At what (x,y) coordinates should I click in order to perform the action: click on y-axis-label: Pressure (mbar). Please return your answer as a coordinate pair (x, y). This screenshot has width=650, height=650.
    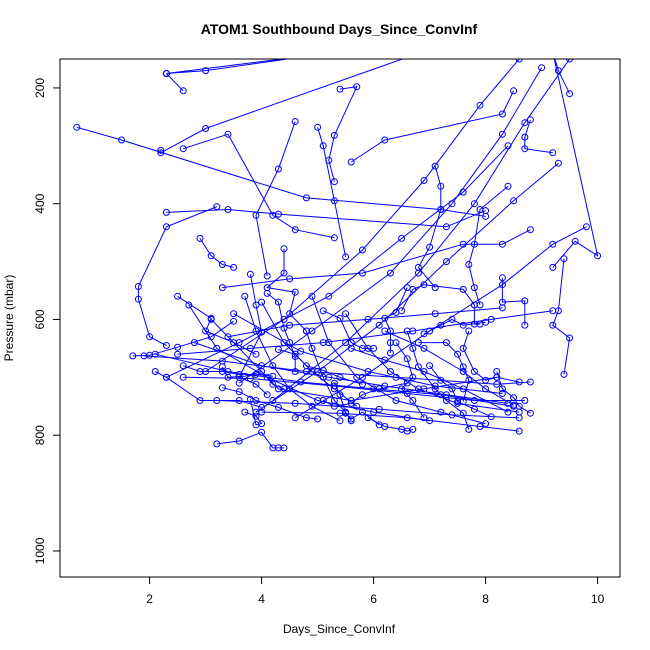
    Looking at the image, I should click on (9, 318).